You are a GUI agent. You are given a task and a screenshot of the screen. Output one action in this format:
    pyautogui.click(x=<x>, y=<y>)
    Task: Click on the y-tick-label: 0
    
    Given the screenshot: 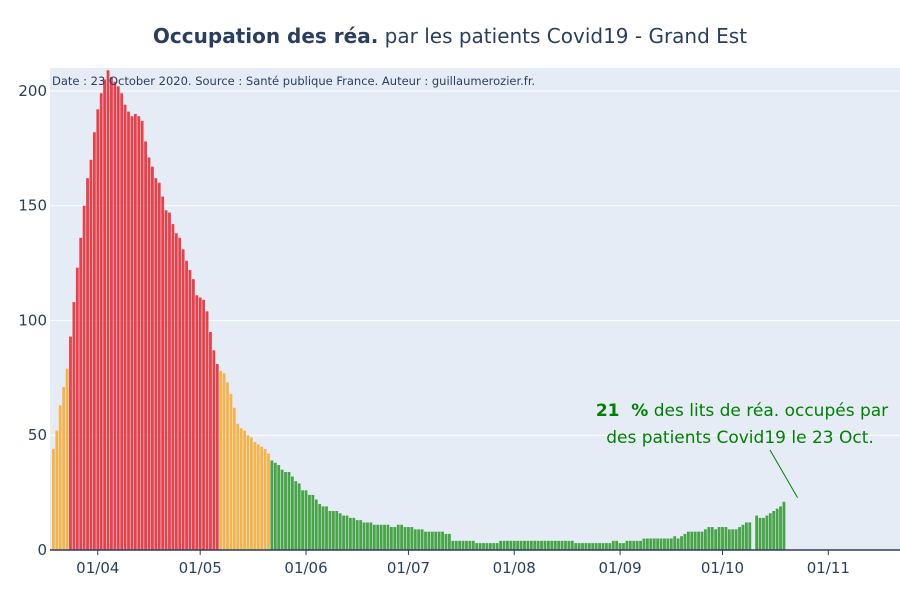 What is the action you would take?
    pyautogui.click(x=42, y=550)
    